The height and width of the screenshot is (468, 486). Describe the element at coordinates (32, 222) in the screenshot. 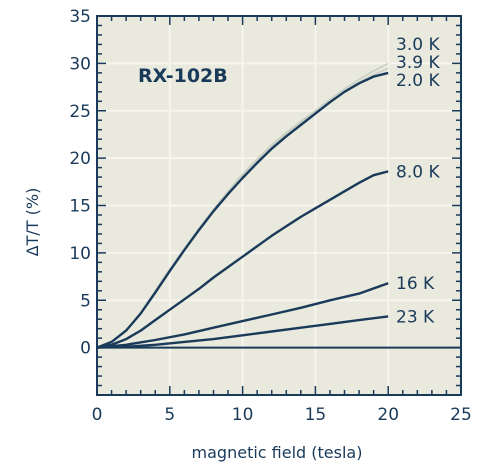

I see `y-axis-label: ΔT/T (%)` at that location.